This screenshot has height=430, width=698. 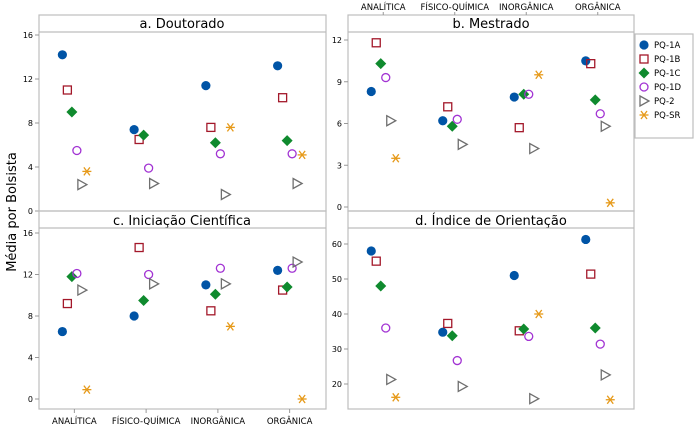 I want to click on y-tick-label: 60, so click(x=337, y=244).